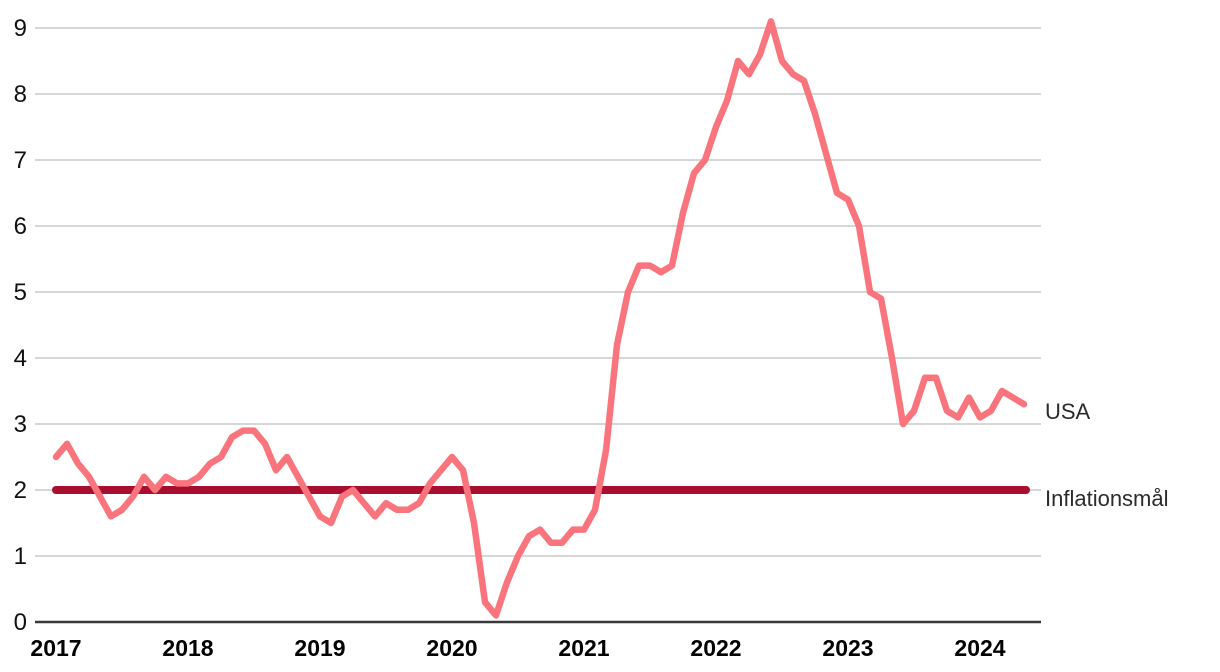  I want to click on x-tick-label: 2023, so click(847, 648).